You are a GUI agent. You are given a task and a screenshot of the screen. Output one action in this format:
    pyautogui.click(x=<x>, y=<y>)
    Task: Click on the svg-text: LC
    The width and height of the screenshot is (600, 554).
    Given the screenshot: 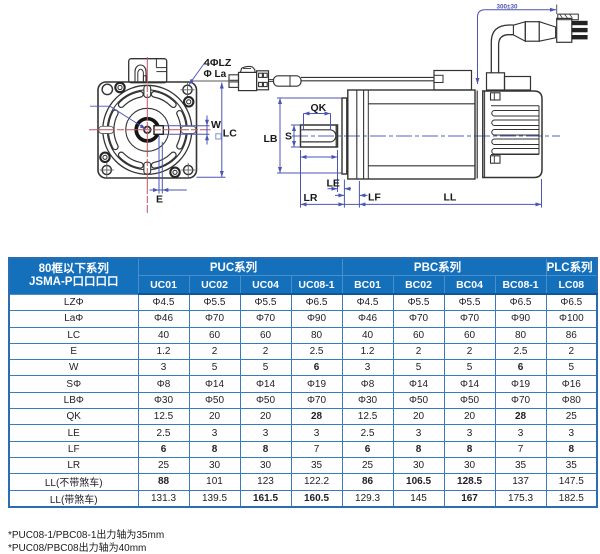 What is the action you would take?
    pyautogui.click(x=230, y=133)
    